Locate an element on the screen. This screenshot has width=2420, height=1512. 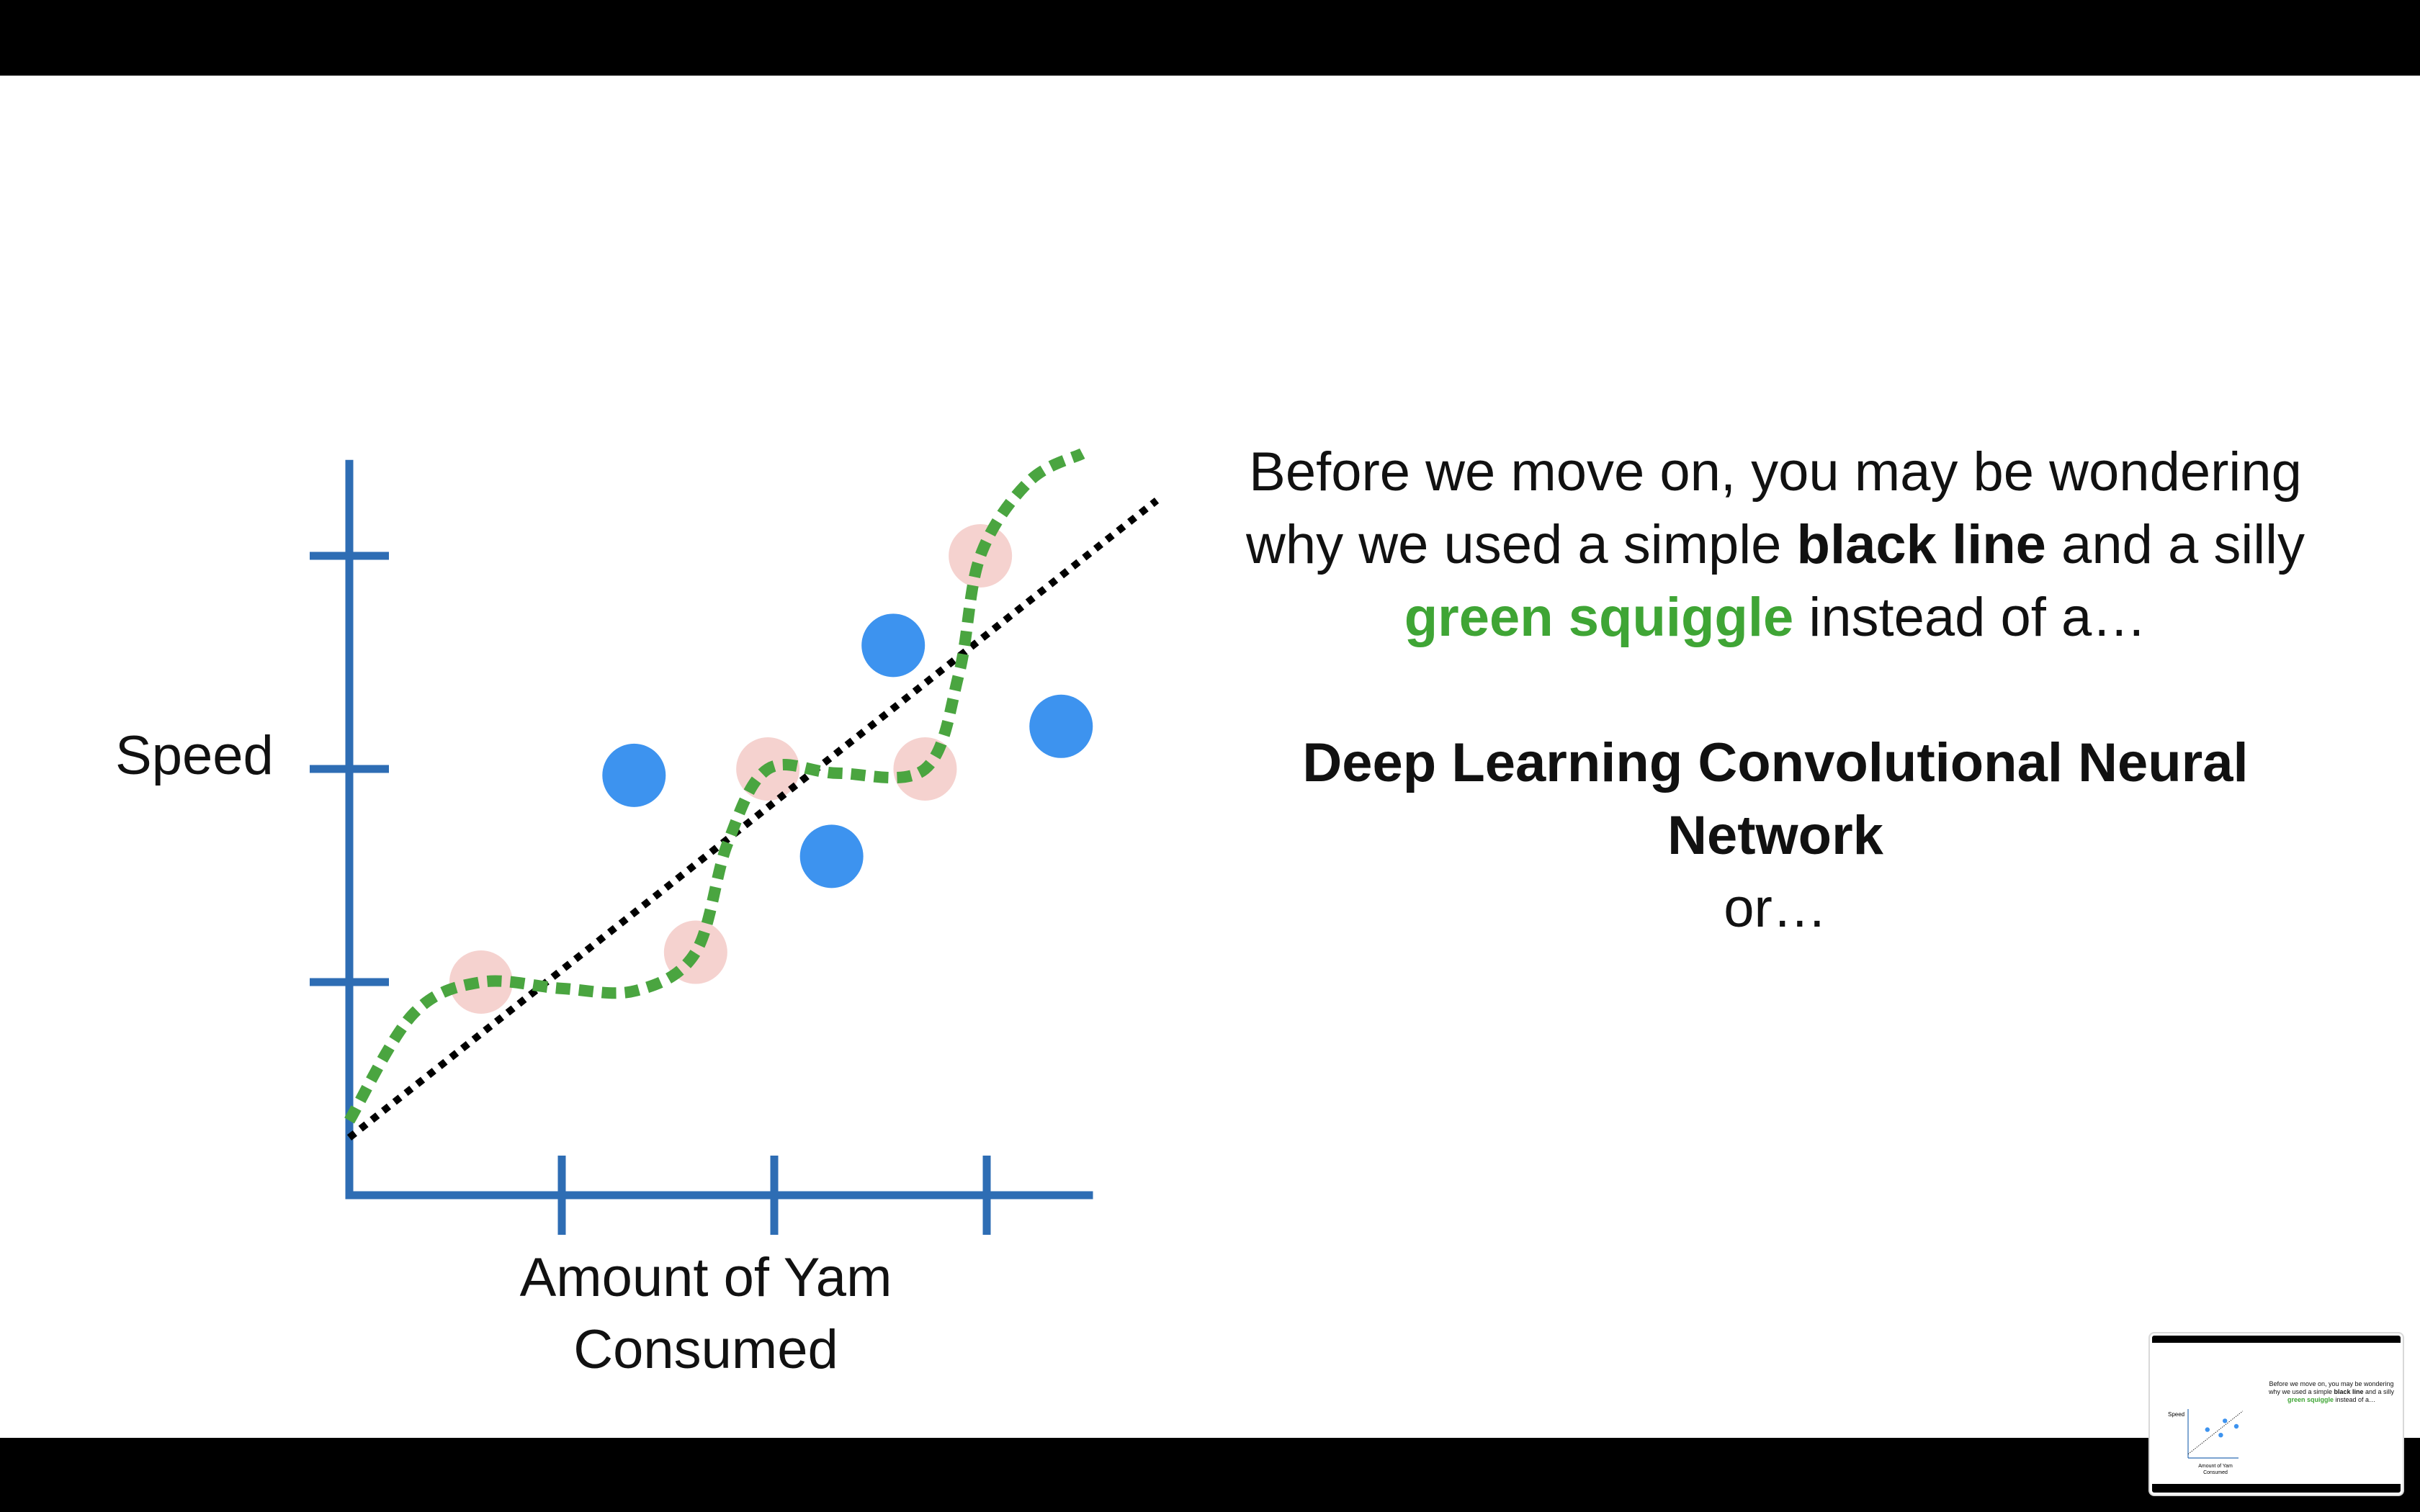
thumbnail-y-label: Speed is located at coordinates (2176, 1414).